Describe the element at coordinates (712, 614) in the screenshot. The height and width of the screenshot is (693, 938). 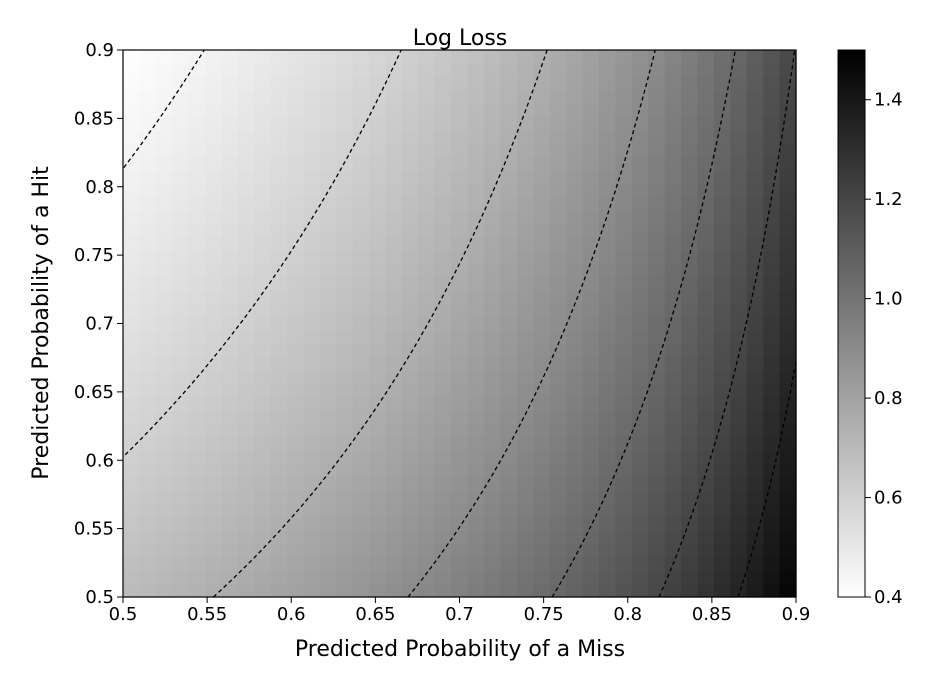
I see `x-tick-label: 0.85` at that location.